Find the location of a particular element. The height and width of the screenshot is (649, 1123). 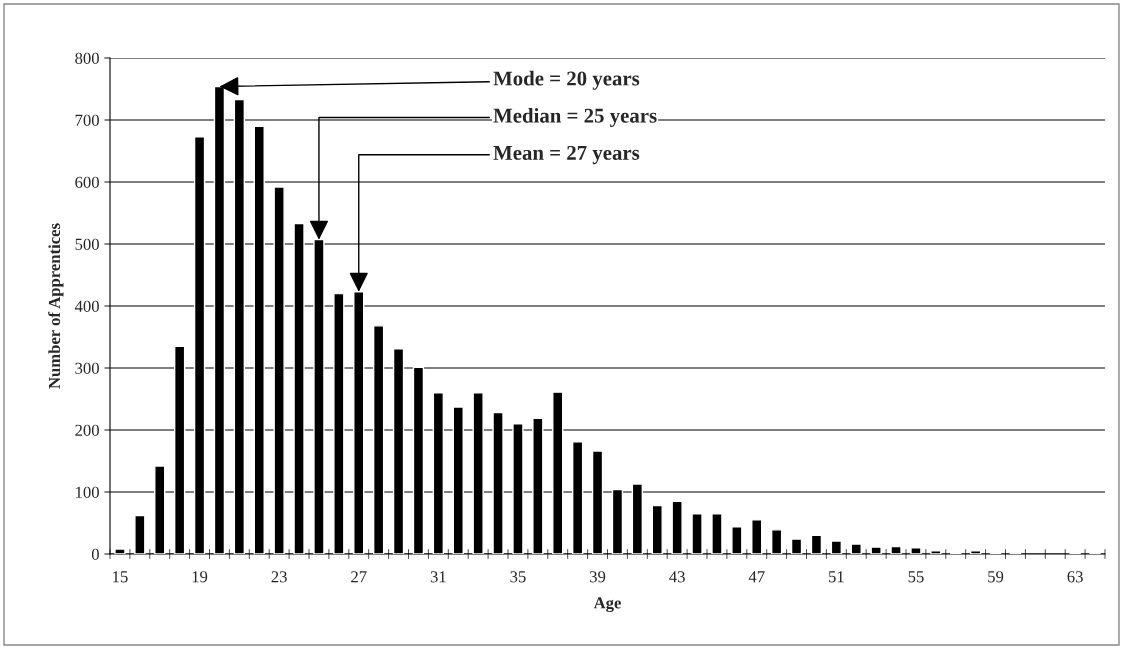

y-tick-label: 700 is located at coordinates (87, 120).